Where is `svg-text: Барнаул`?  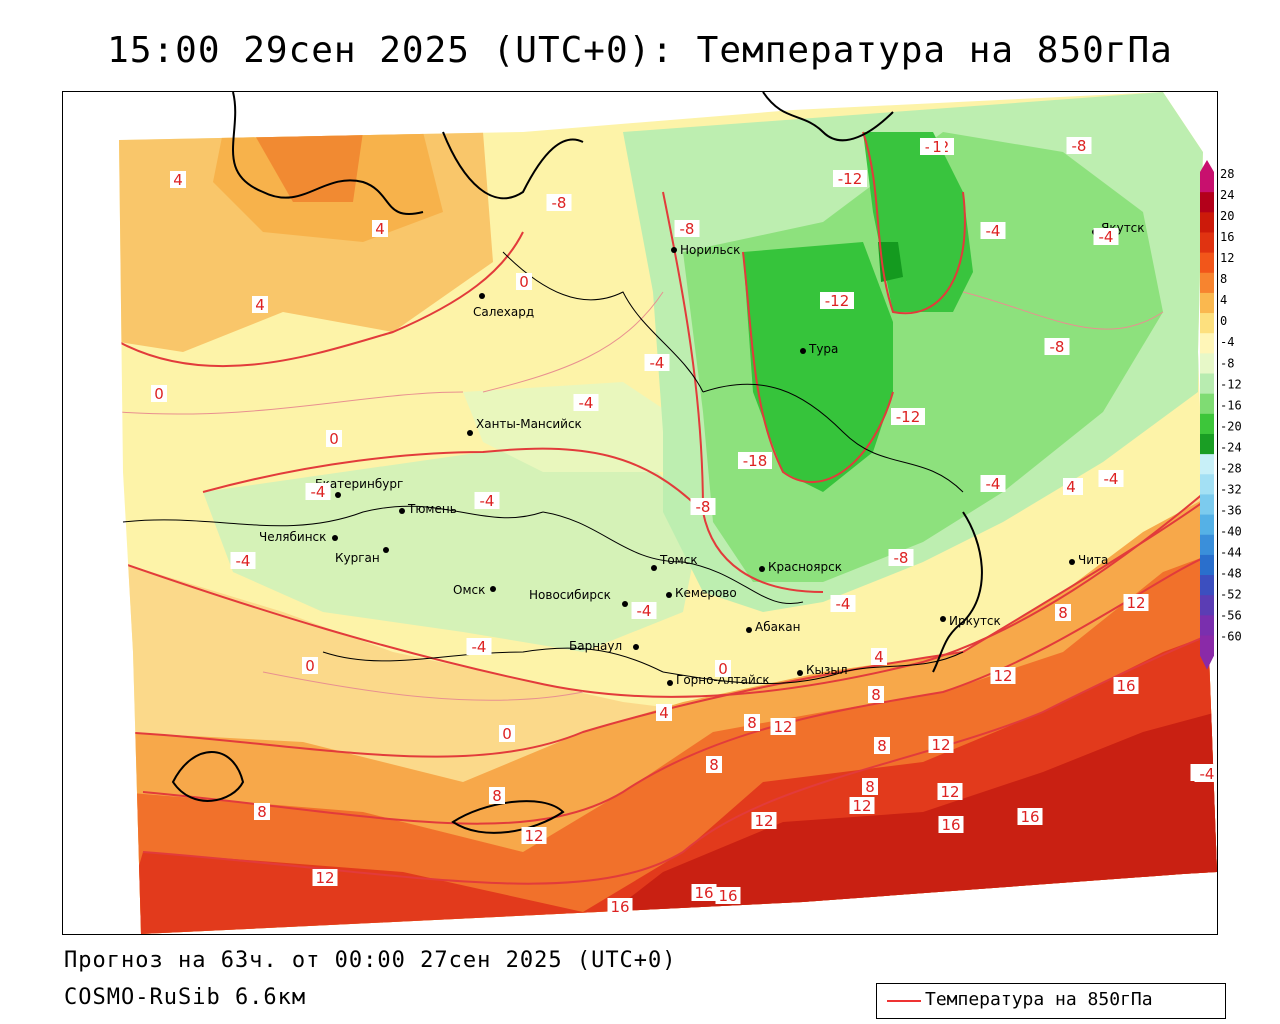 svg-text: Барнаул is located at coordinates (595, 646).